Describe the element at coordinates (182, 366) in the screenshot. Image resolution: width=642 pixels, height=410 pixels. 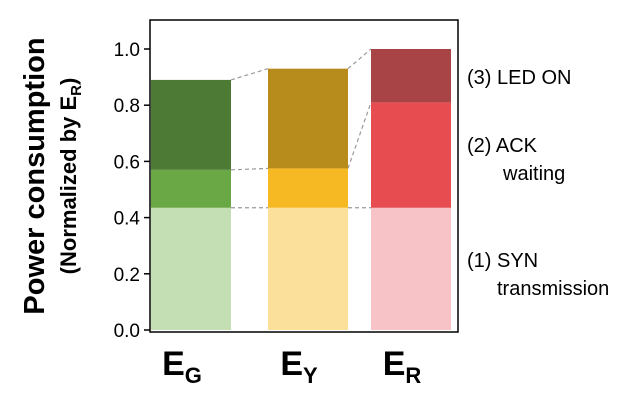
I see `x-category-label: EG` at that location.